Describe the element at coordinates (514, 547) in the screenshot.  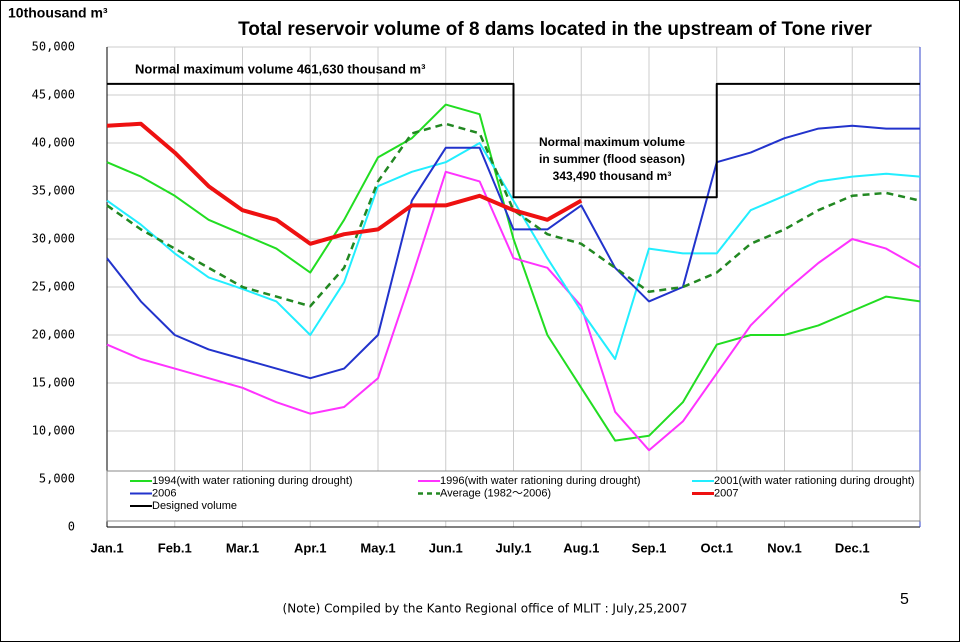
I see `x-tick-label: July.1` at that location.